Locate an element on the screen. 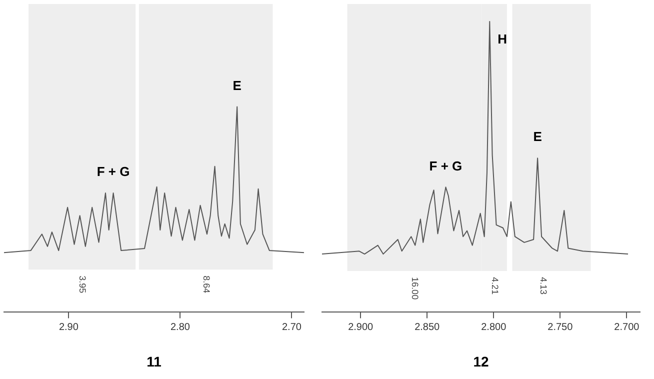  x-tick-label: 2.70 is located at coordinates (292, 327).